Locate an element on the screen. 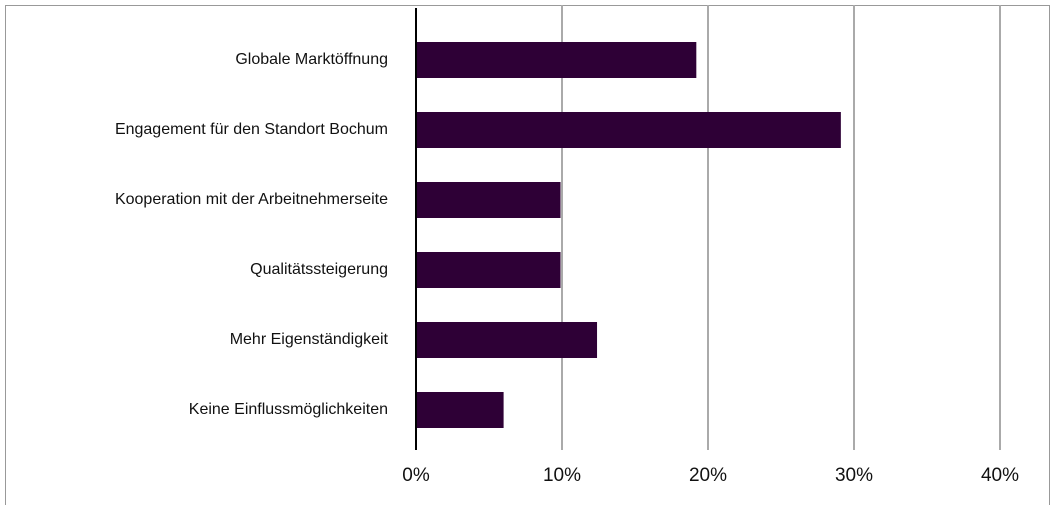 The image size is (1051, 505). y-tick-label: Globale Marktöffnung is located at coordinates (311, 59).